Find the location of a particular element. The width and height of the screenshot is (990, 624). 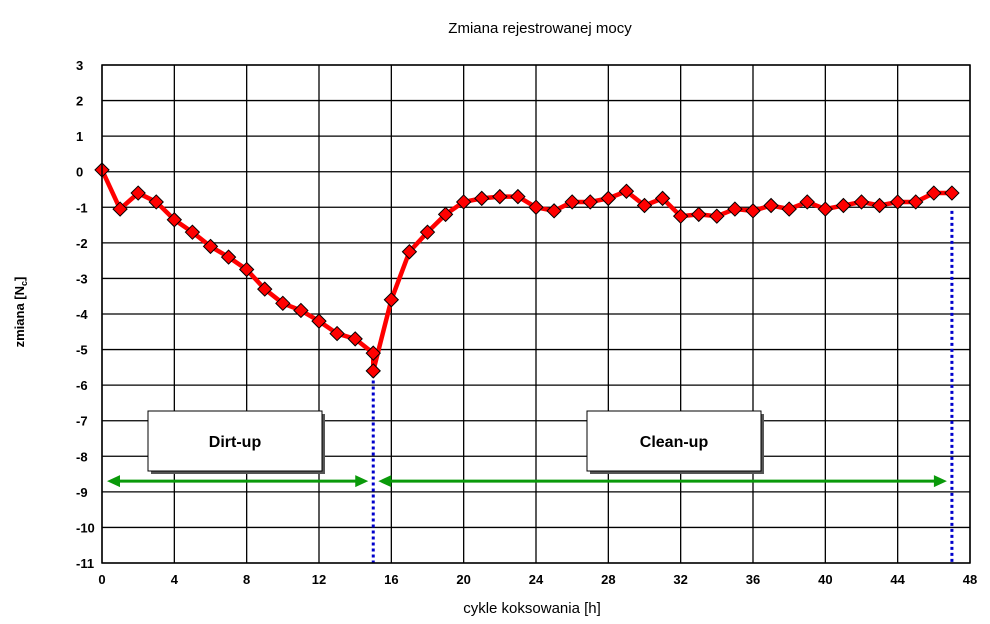

y-tick-label: -3 is located at coordinates (82, 278).